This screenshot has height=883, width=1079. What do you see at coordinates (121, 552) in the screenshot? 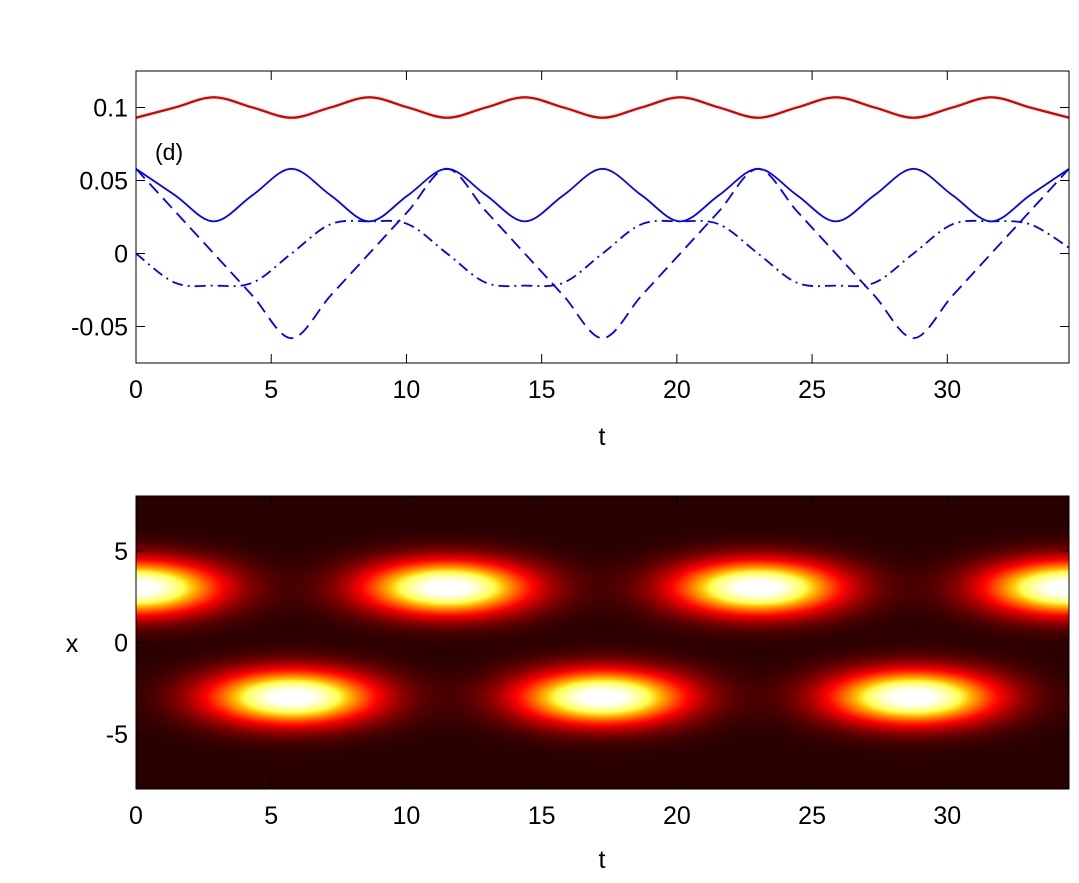
I see `y-tick-label: 5` at bounding box center [121, 552].